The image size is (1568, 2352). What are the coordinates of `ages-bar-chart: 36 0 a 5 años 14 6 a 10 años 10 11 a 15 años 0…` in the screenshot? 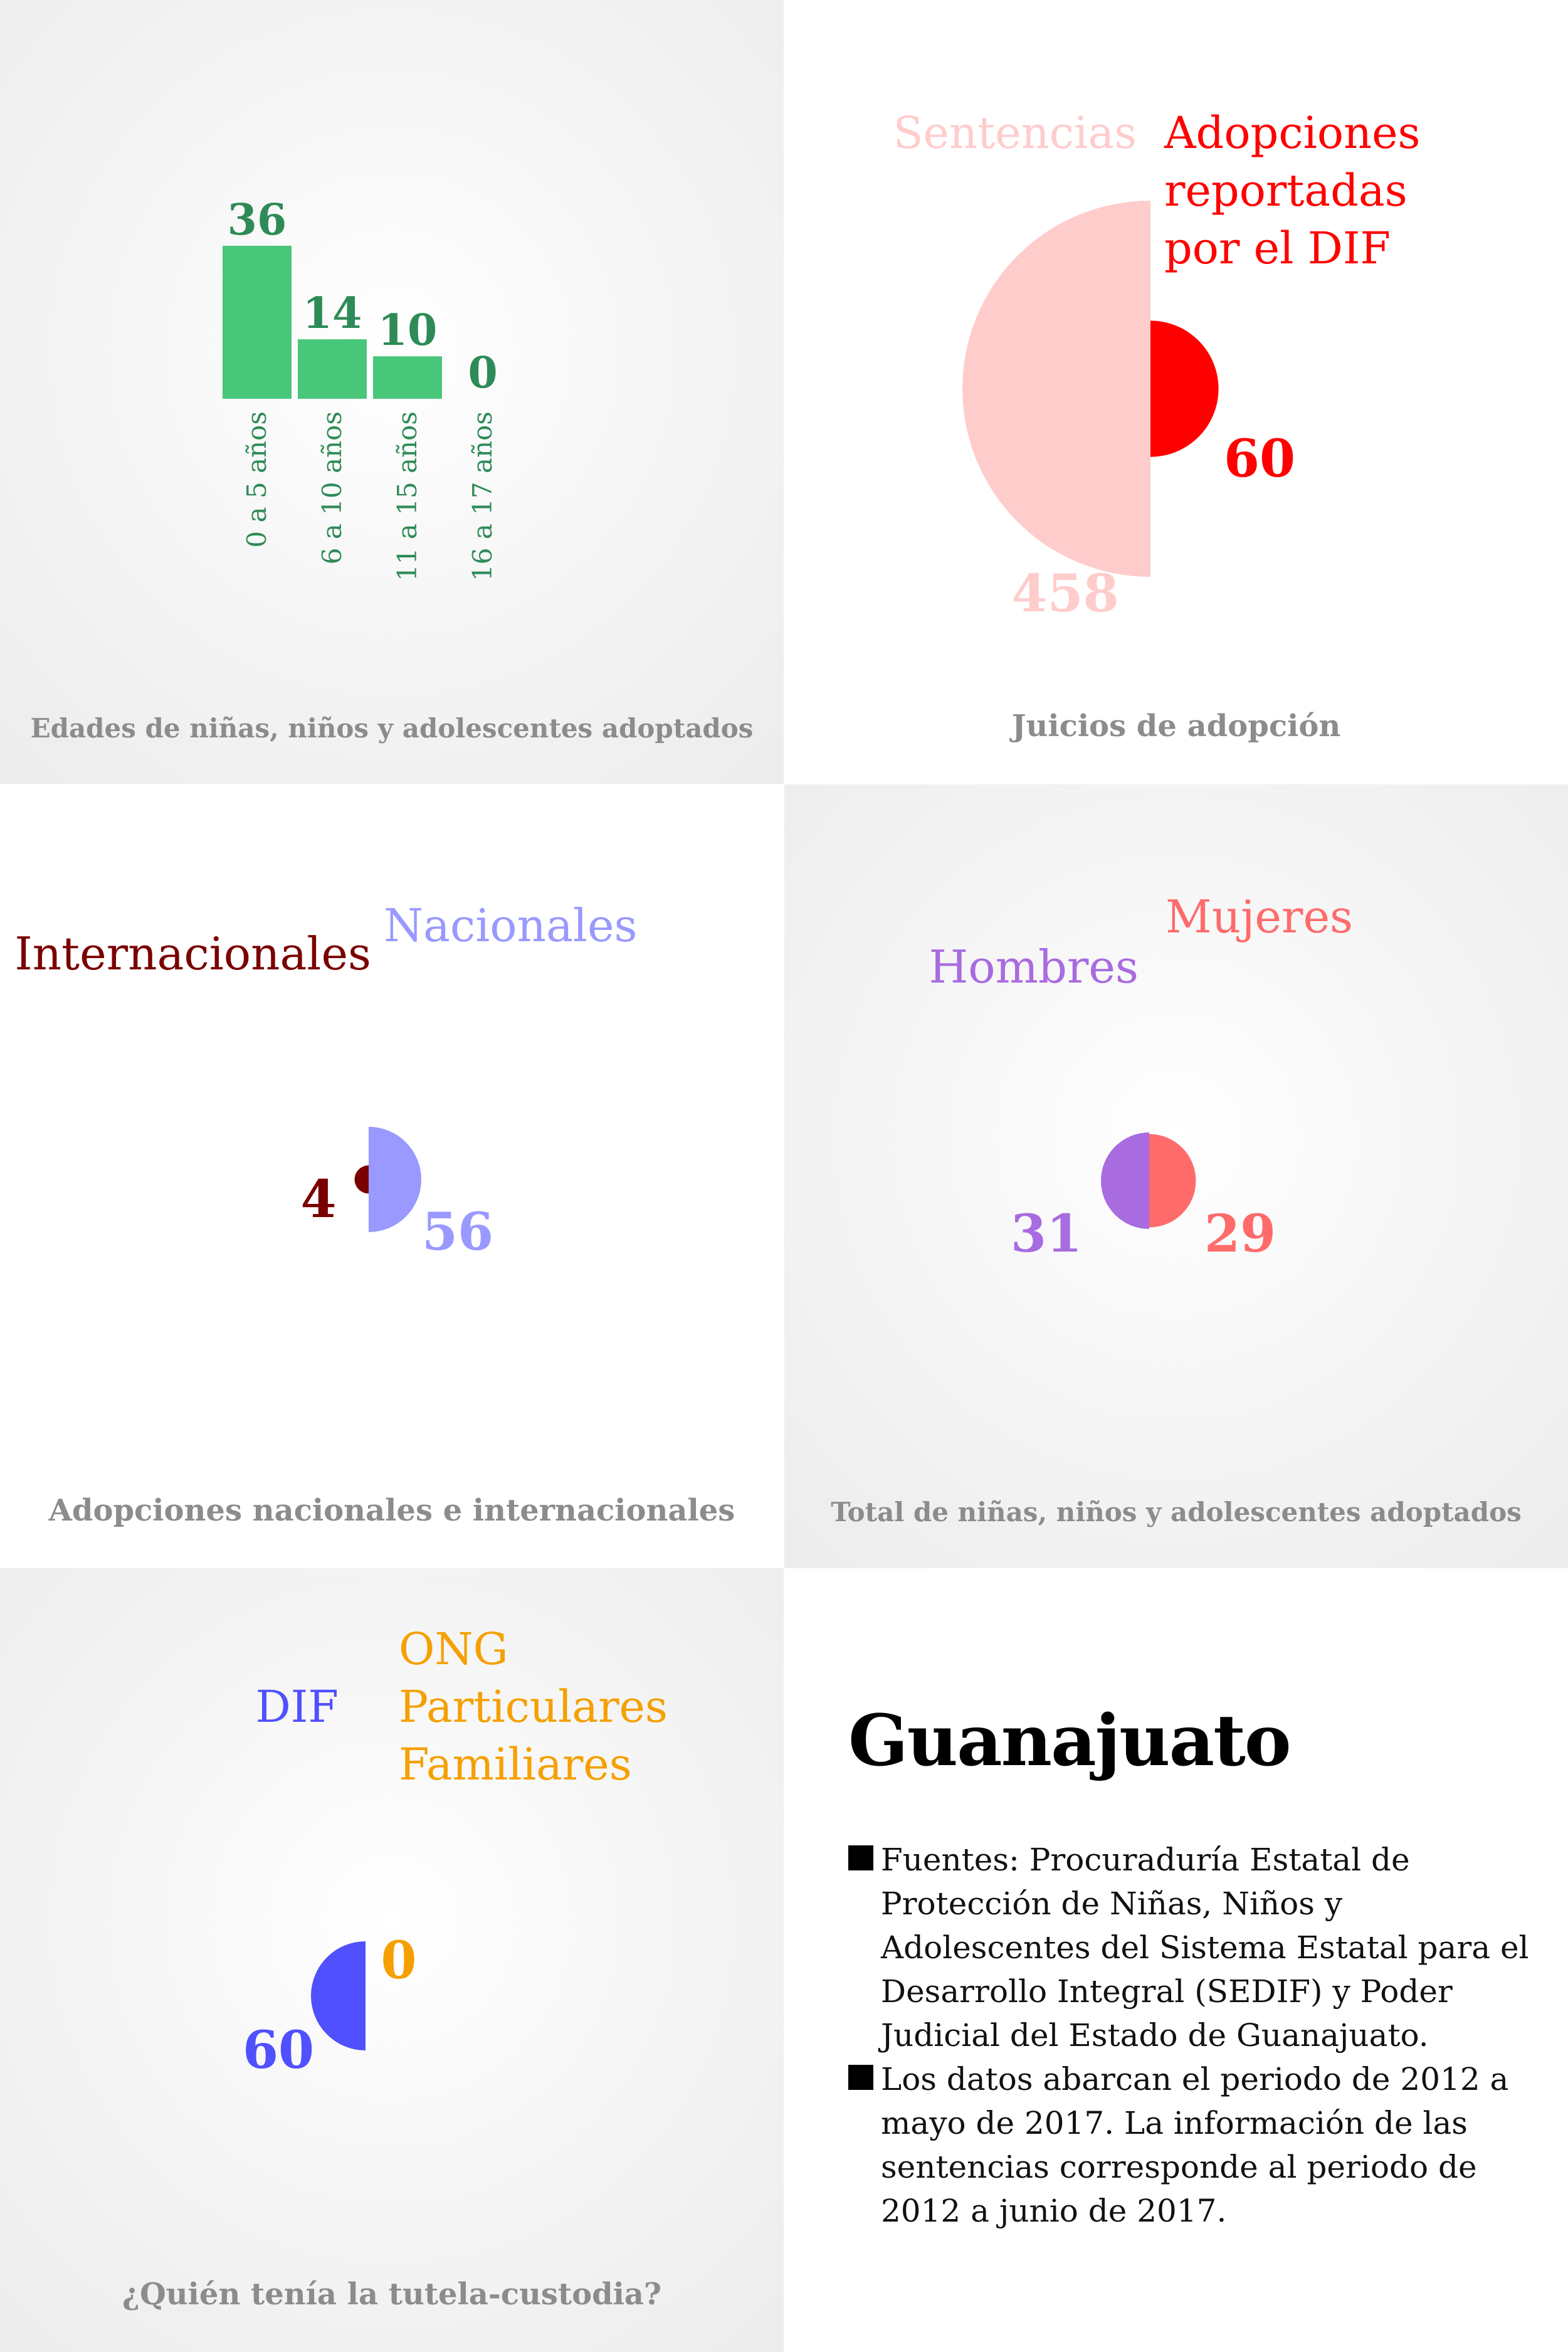 It's located at (360, 388).